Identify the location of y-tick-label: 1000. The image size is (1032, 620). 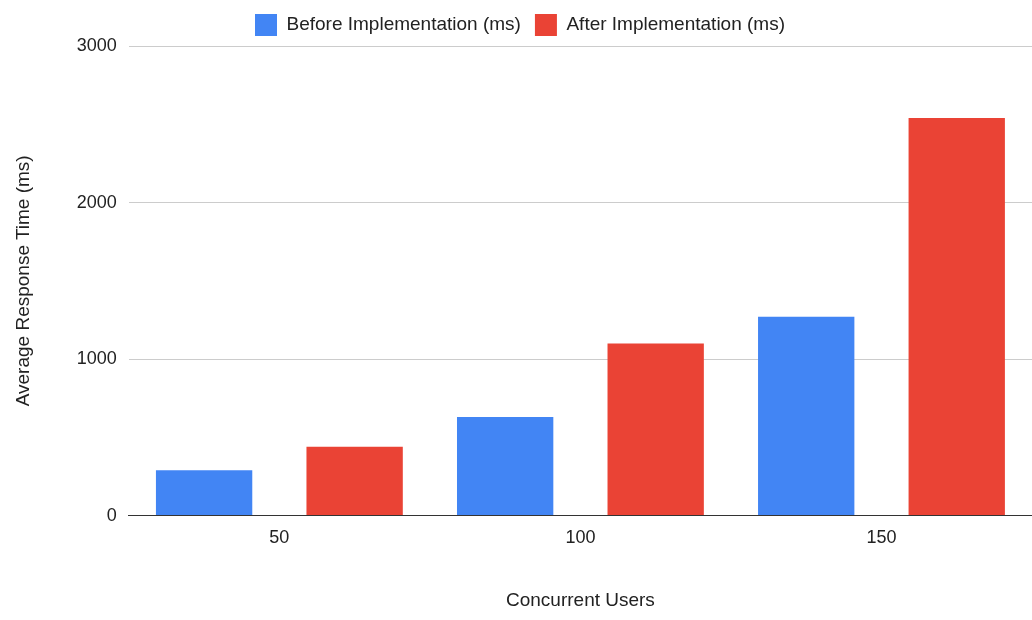
(96, 358).